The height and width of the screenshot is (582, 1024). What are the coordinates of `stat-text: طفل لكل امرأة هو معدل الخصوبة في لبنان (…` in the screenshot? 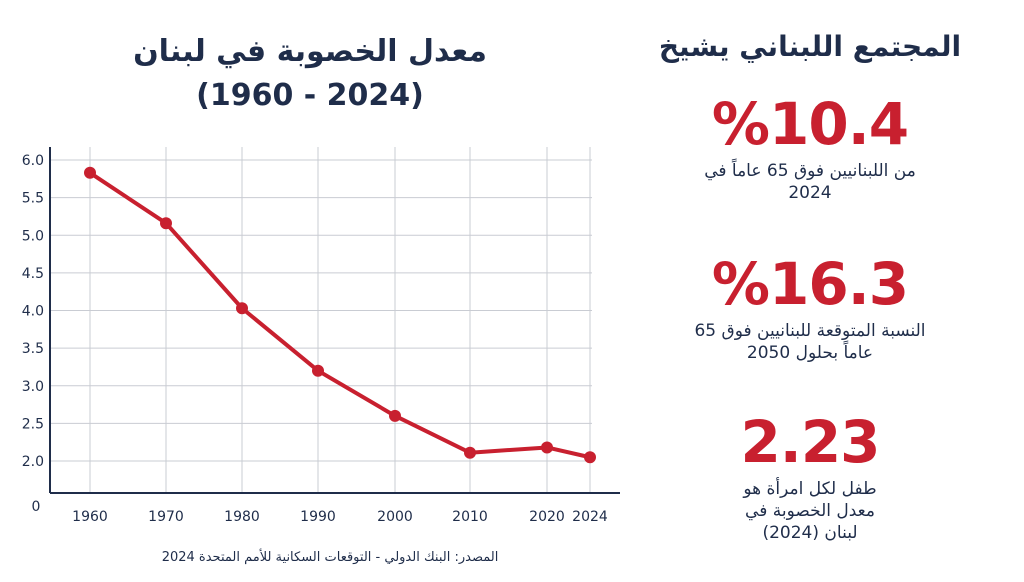 It's located at (810, 511).